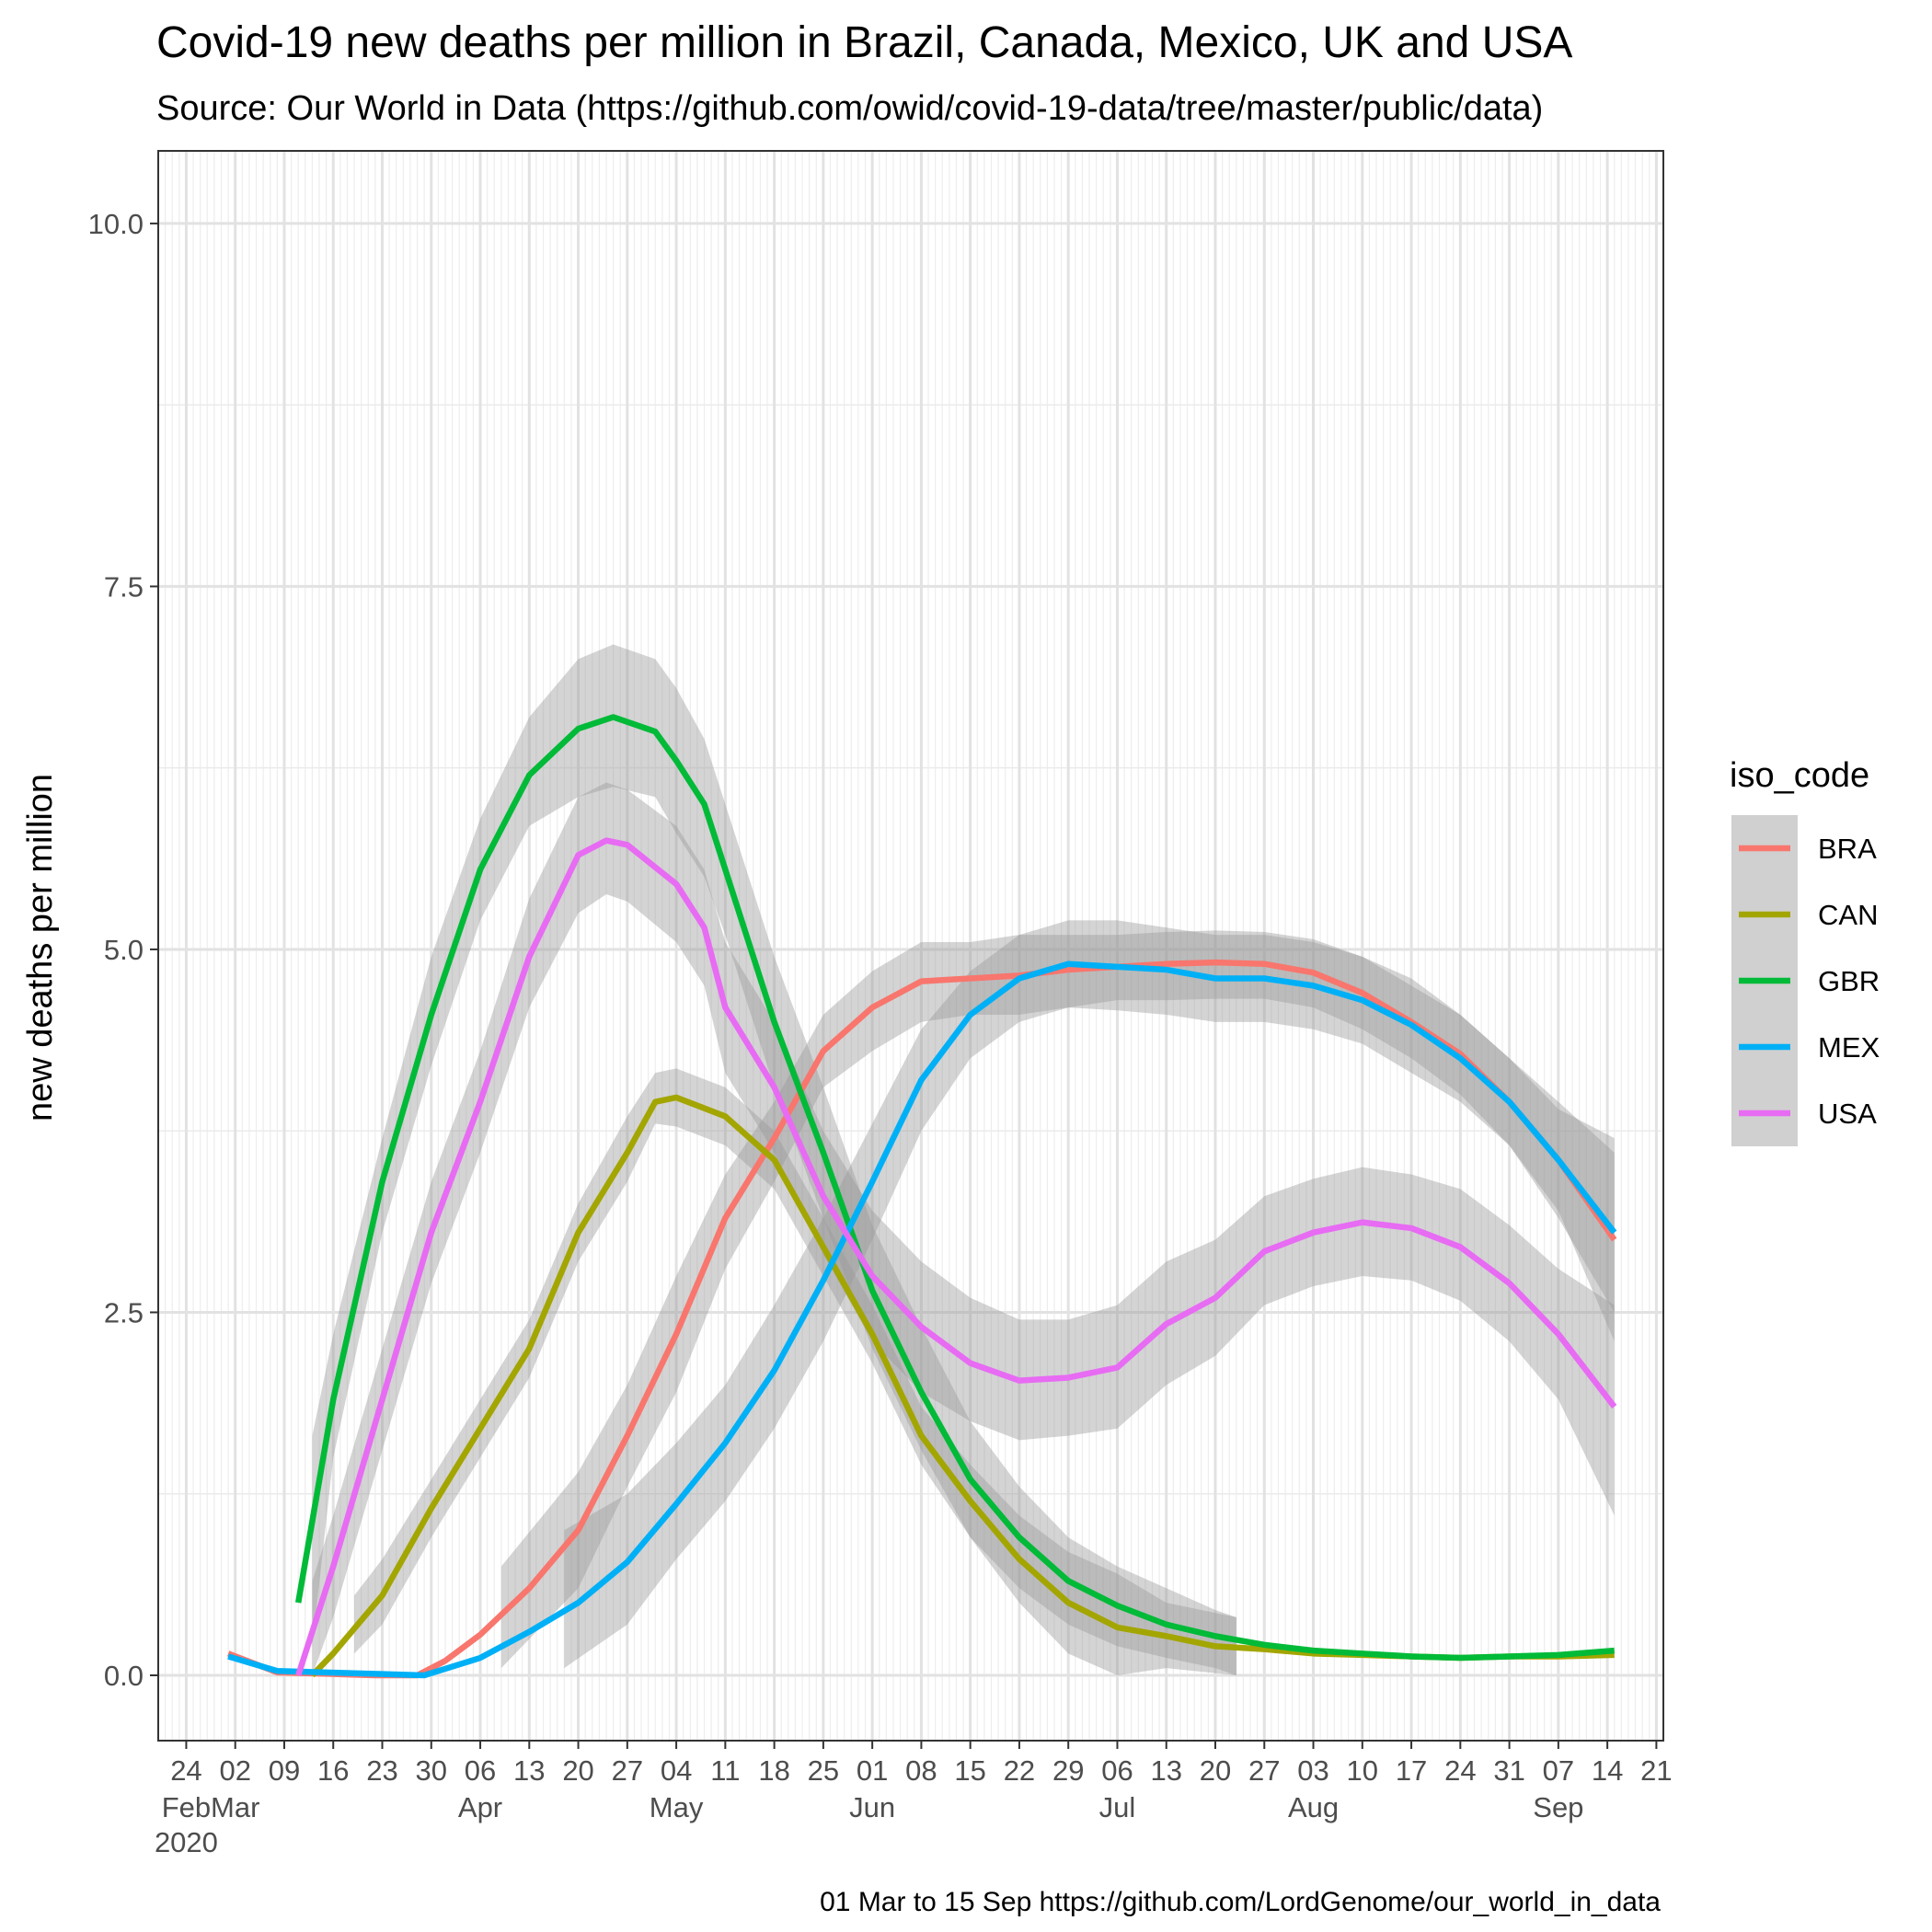  I want to click on x-tick-label: 02, so click(234, 1770).